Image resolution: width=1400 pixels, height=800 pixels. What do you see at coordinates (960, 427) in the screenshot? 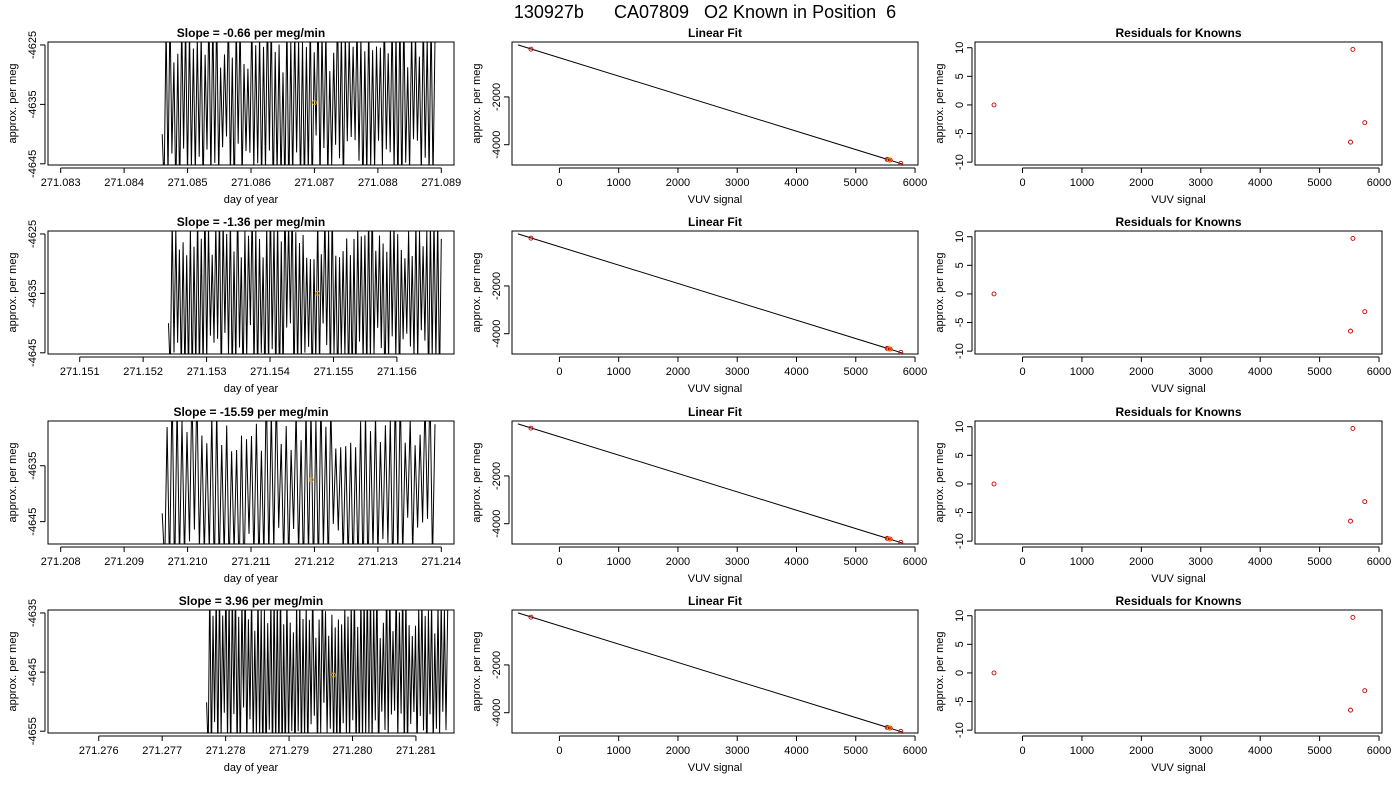
I see `y-tick-label: 10` at bounding box center [960, 427].